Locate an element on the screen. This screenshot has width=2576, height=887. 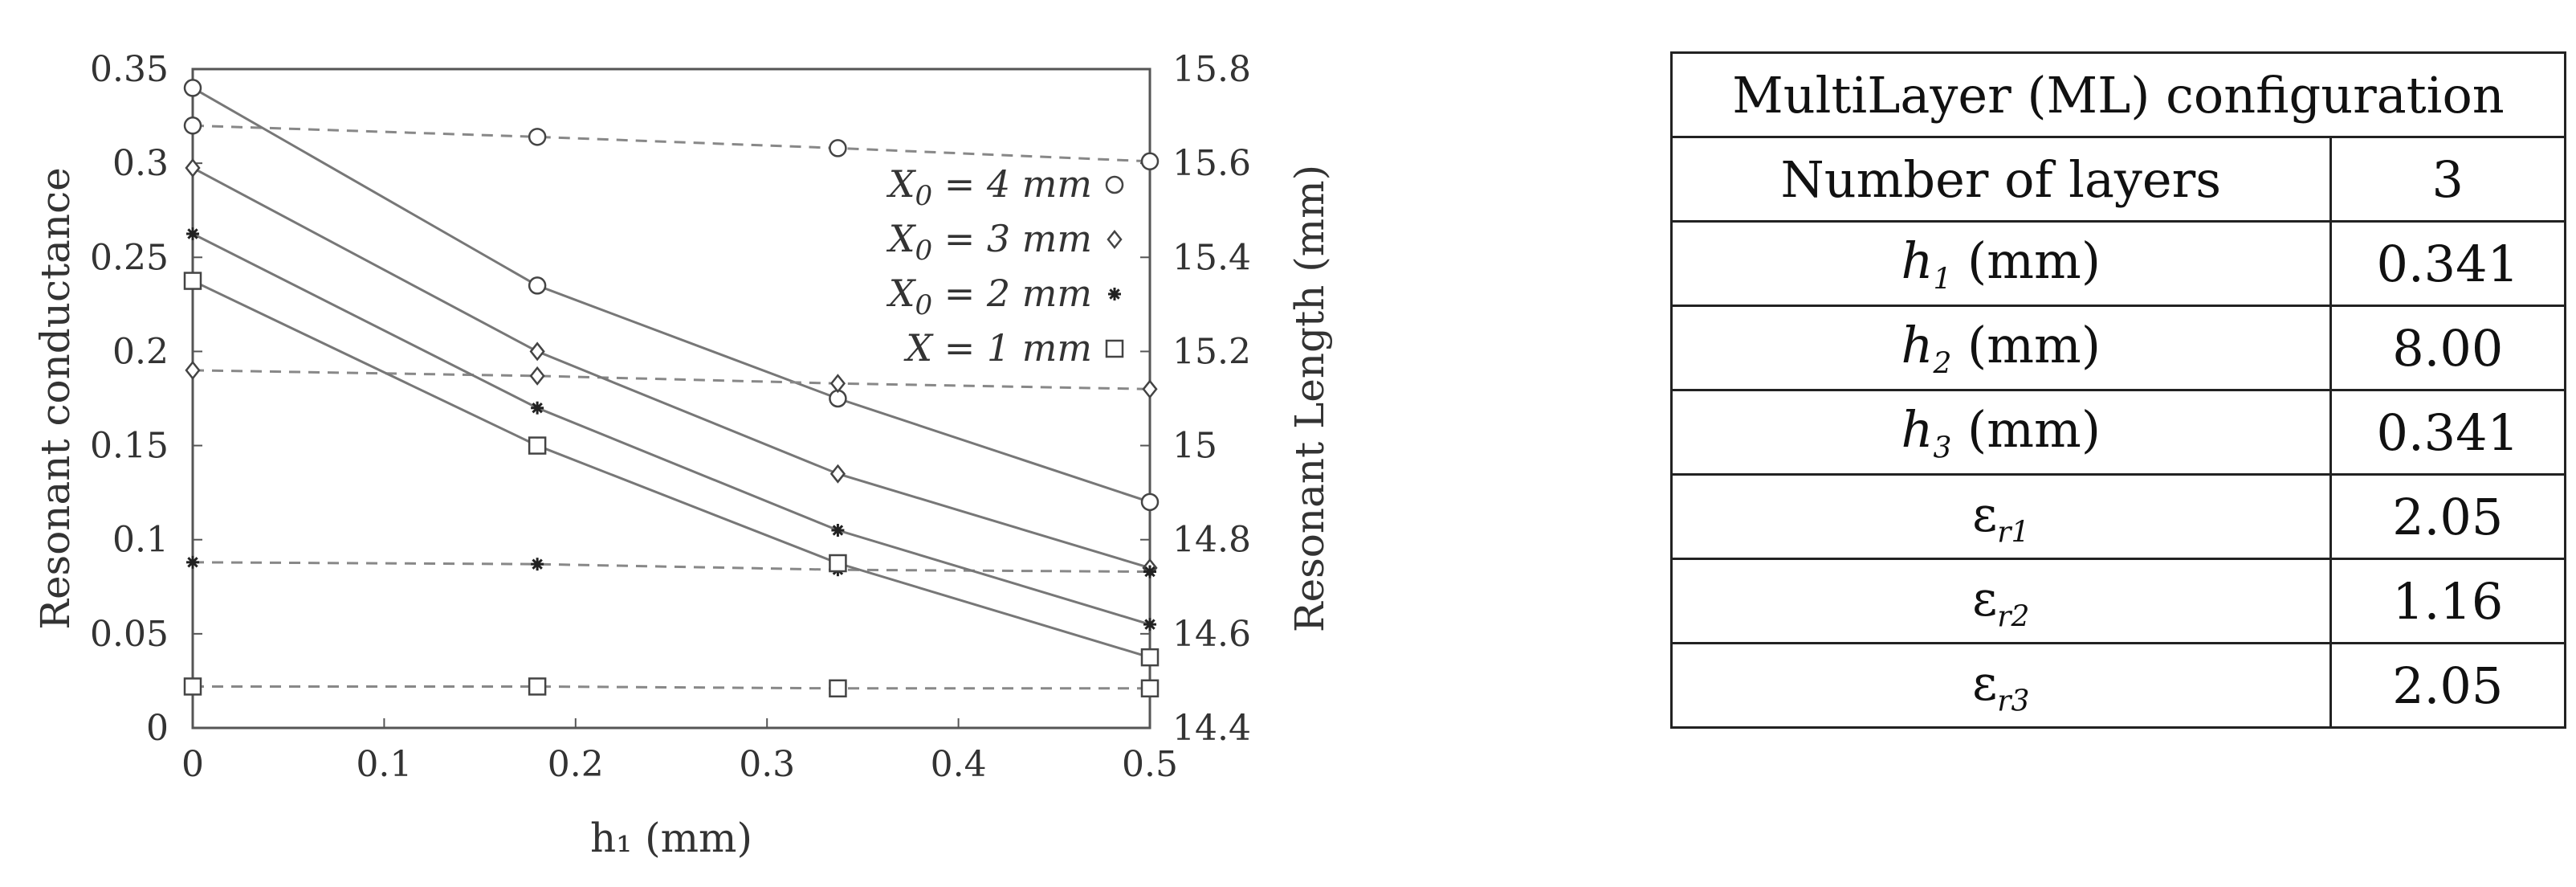
x-tick-label: 0.3 is located at coordinates (767, 764).